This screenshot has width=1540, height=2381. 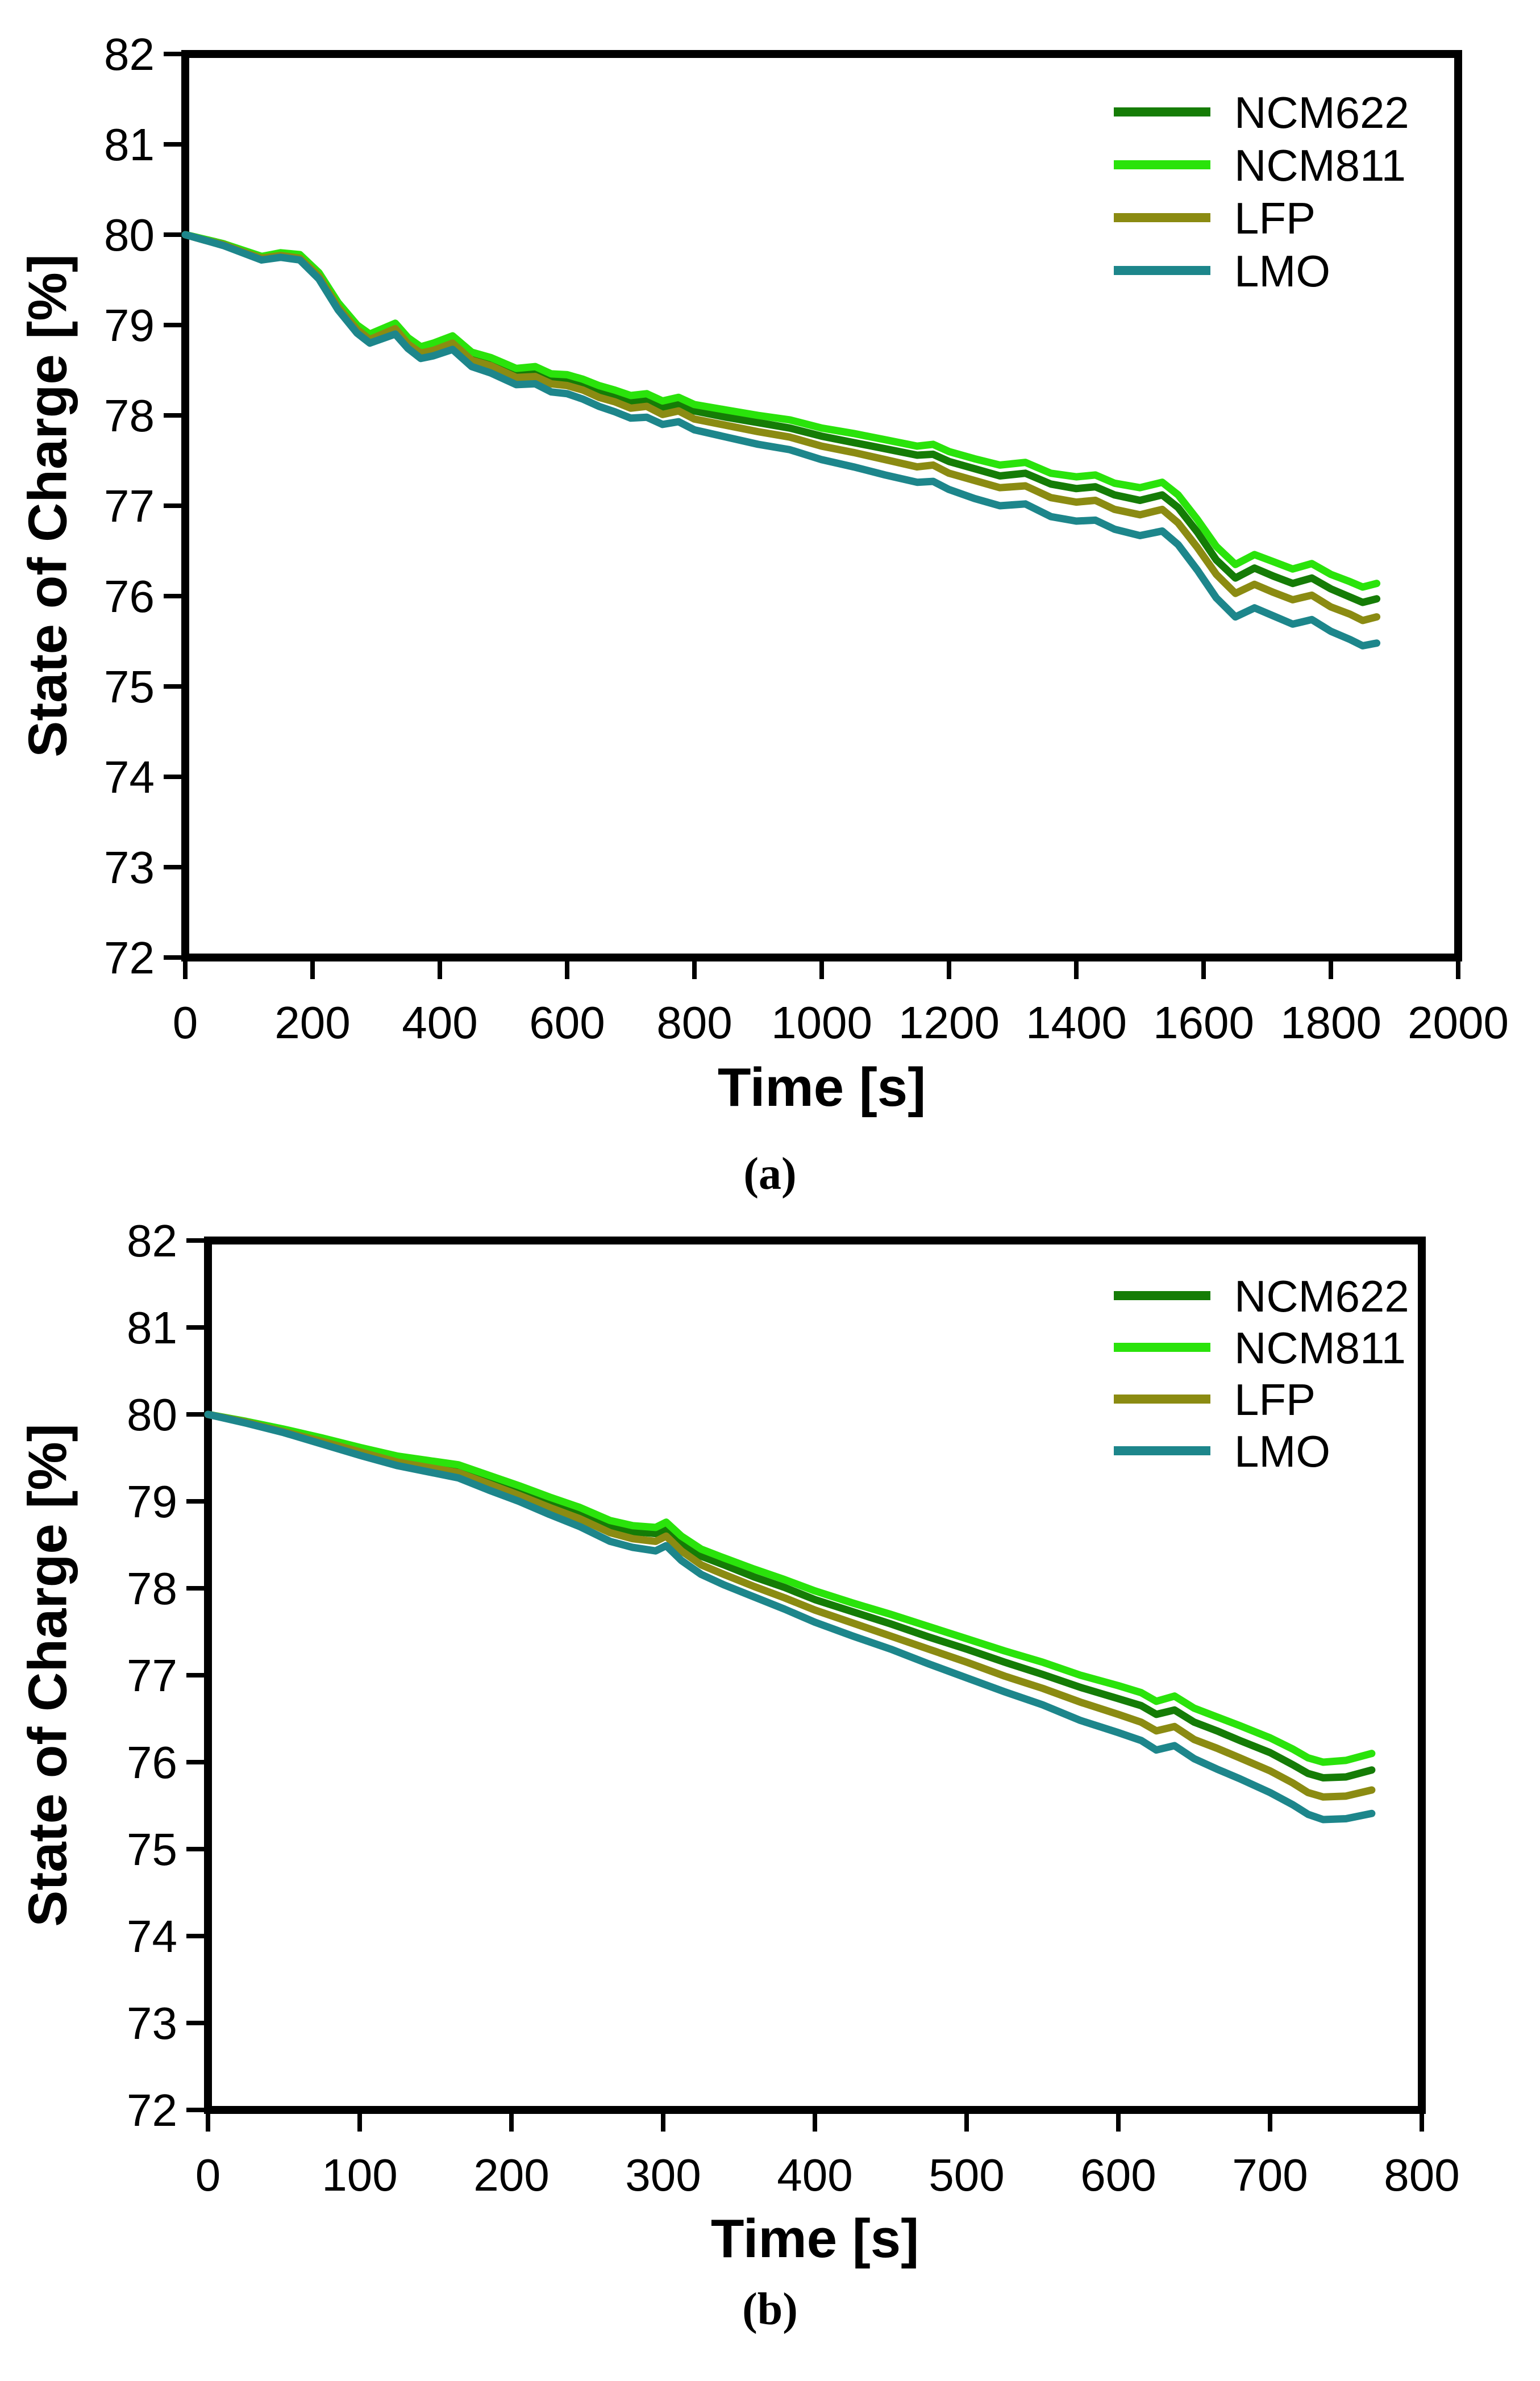 I want to click on y-tick-label-b: 80, so click(x=152, y=1414).